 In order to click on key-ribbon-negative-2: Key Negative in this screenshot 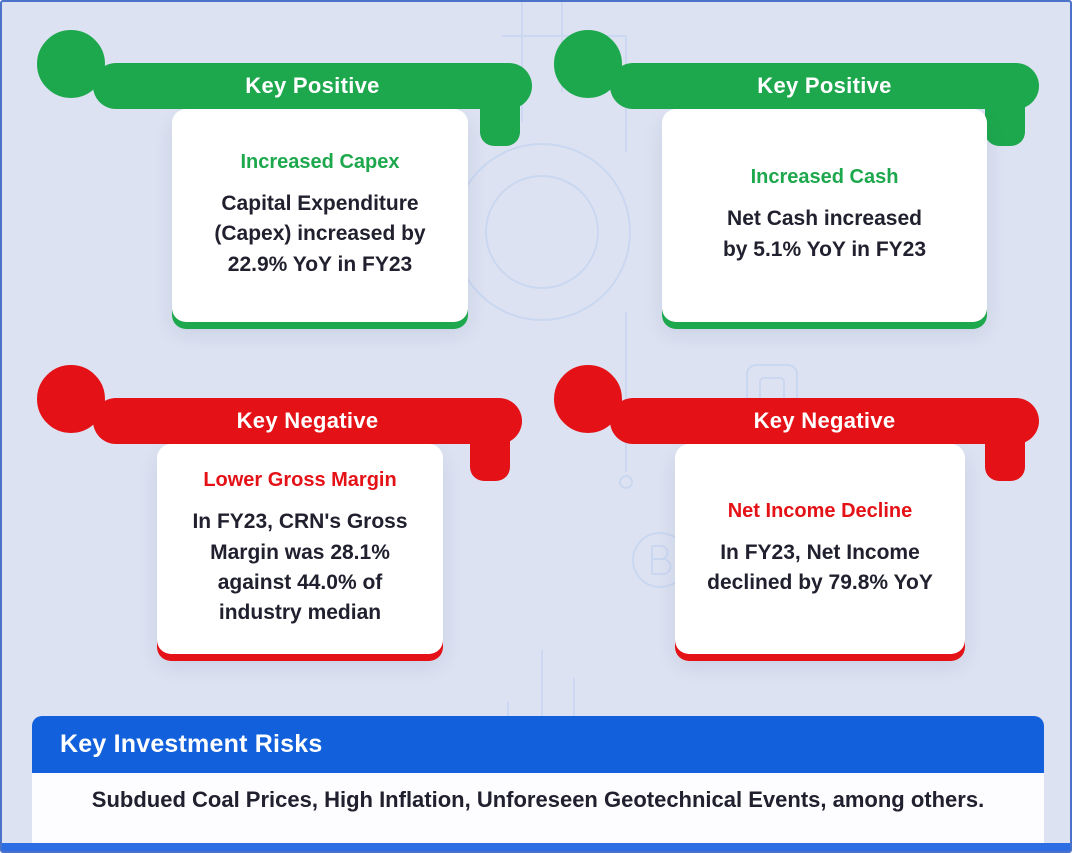, I will do `click(824, 421)`.